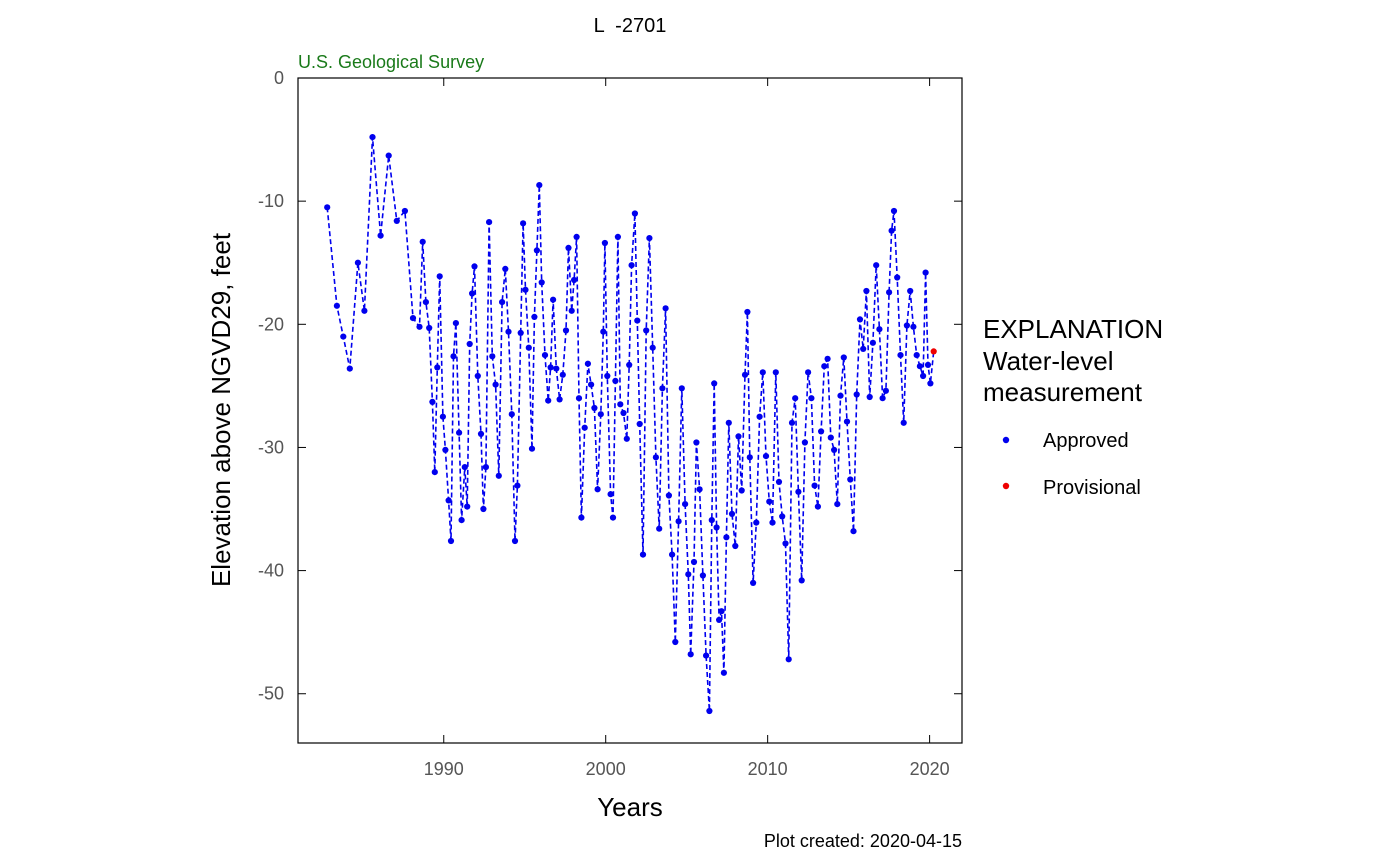 This screenshot has width=1400, height=866. I want to click on y-tick-label: -30, so click(271, 447).